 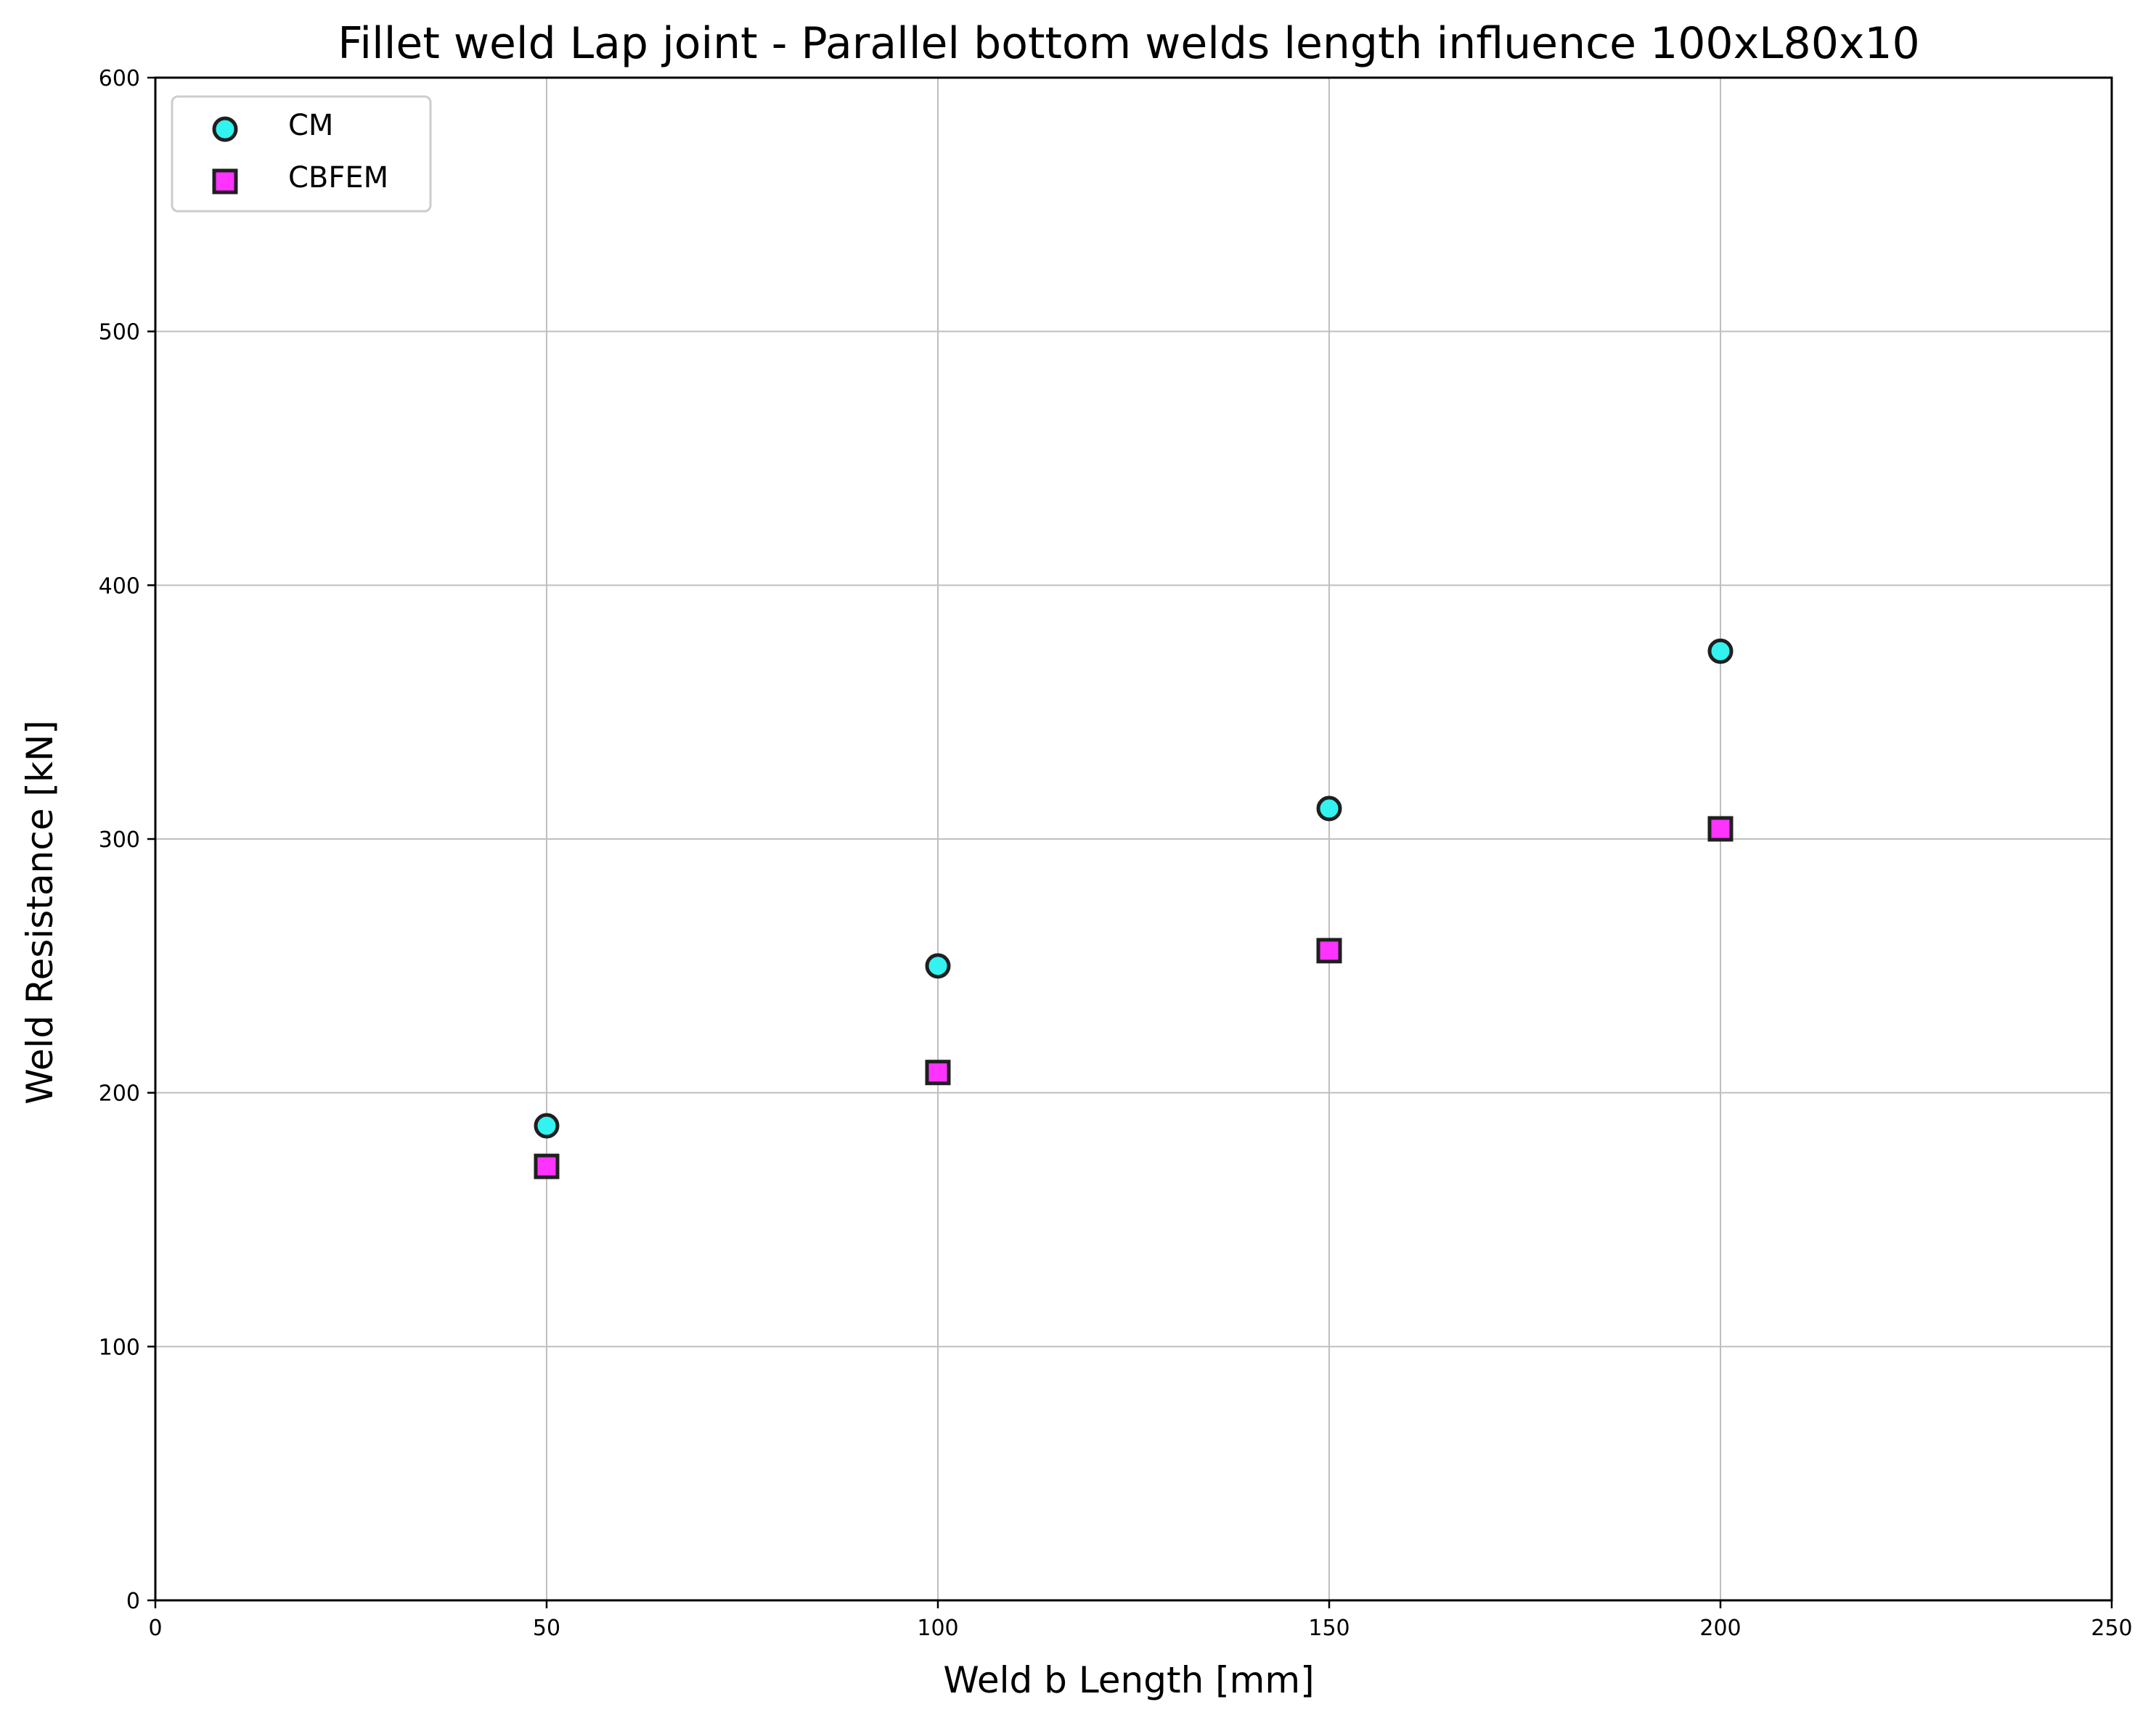 I want to click on y-tick-label-6: 600, so click(x=120, y=78).